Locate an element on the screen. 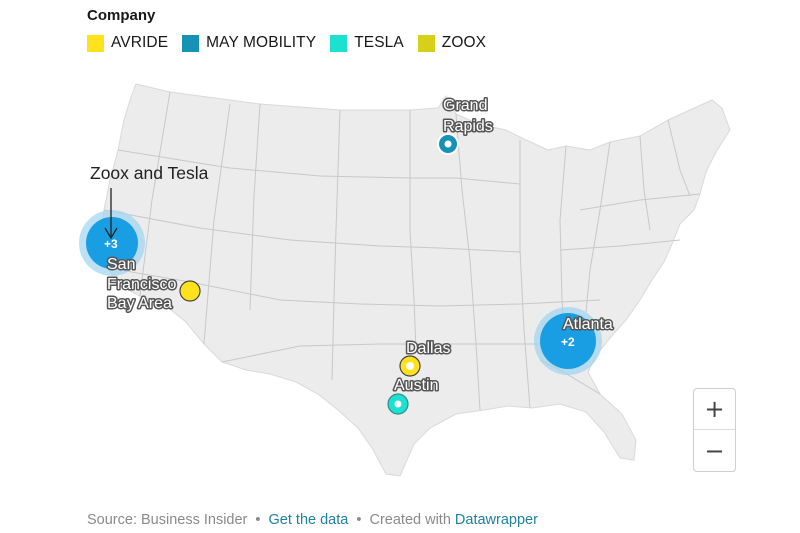 Image resolution: width=800 pixels, height=533 pixels. sf-cluster-marker is located at coordinates (112, 243).